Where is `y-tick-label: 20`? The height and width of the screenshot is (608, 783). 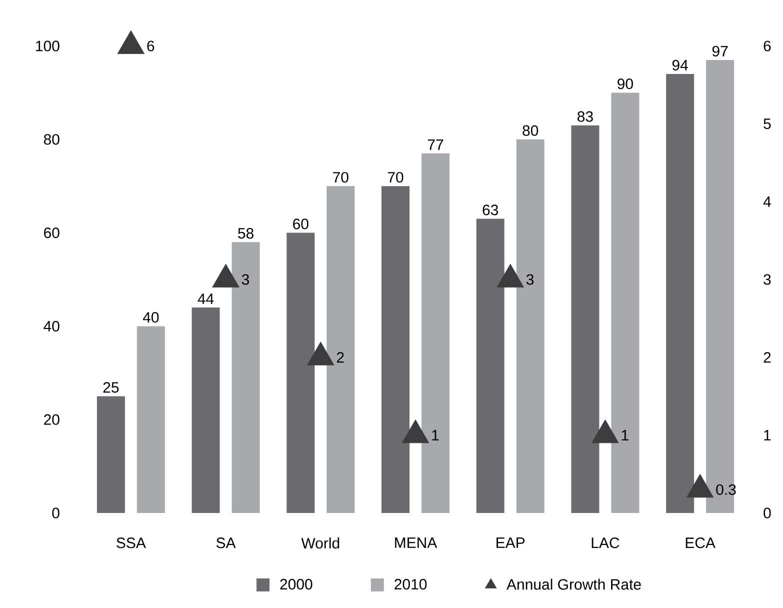
y-tick-label: 20 is located at coordinates (52, 419).